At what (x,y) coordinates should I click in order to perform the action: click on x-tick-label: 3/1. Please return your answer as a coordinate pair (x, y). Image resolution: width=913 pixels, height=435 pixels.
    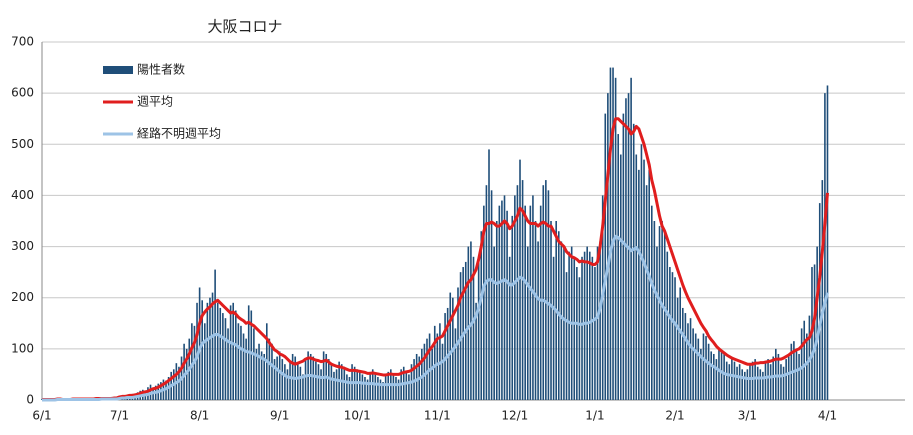
    Looking at the image, I should click on (747, 416).